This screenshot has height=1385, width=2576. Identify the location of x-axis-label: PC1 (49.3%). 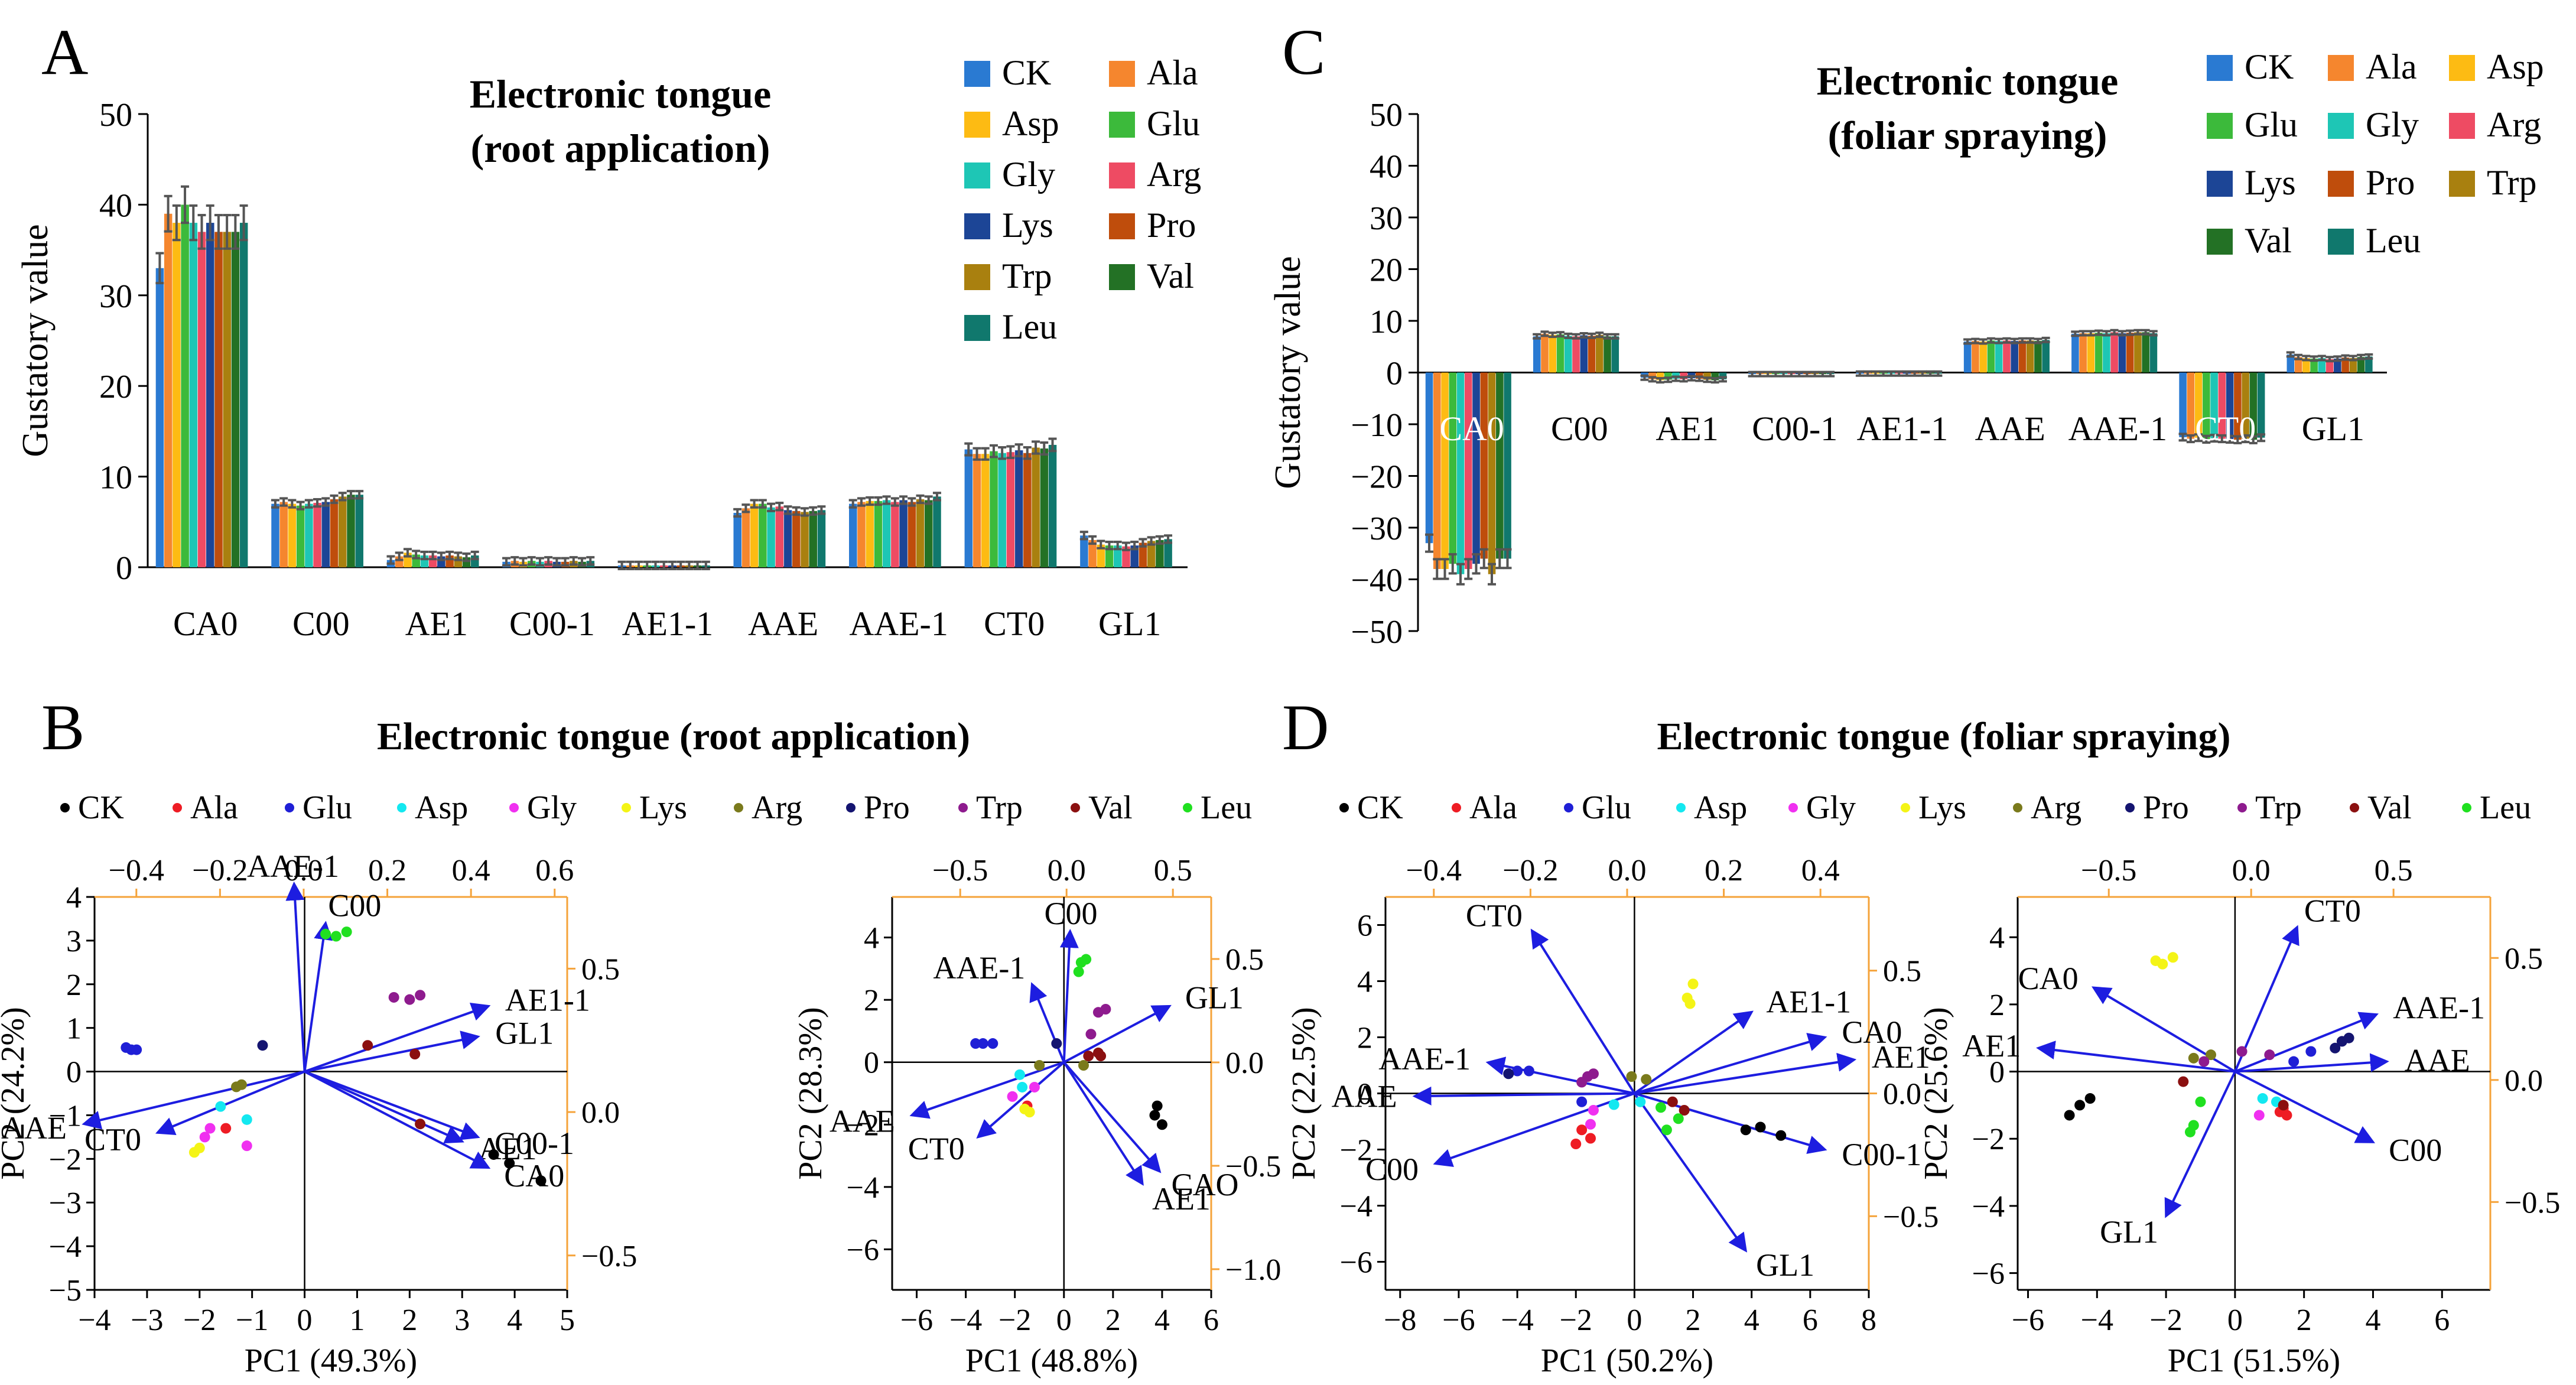
(331, 1361).